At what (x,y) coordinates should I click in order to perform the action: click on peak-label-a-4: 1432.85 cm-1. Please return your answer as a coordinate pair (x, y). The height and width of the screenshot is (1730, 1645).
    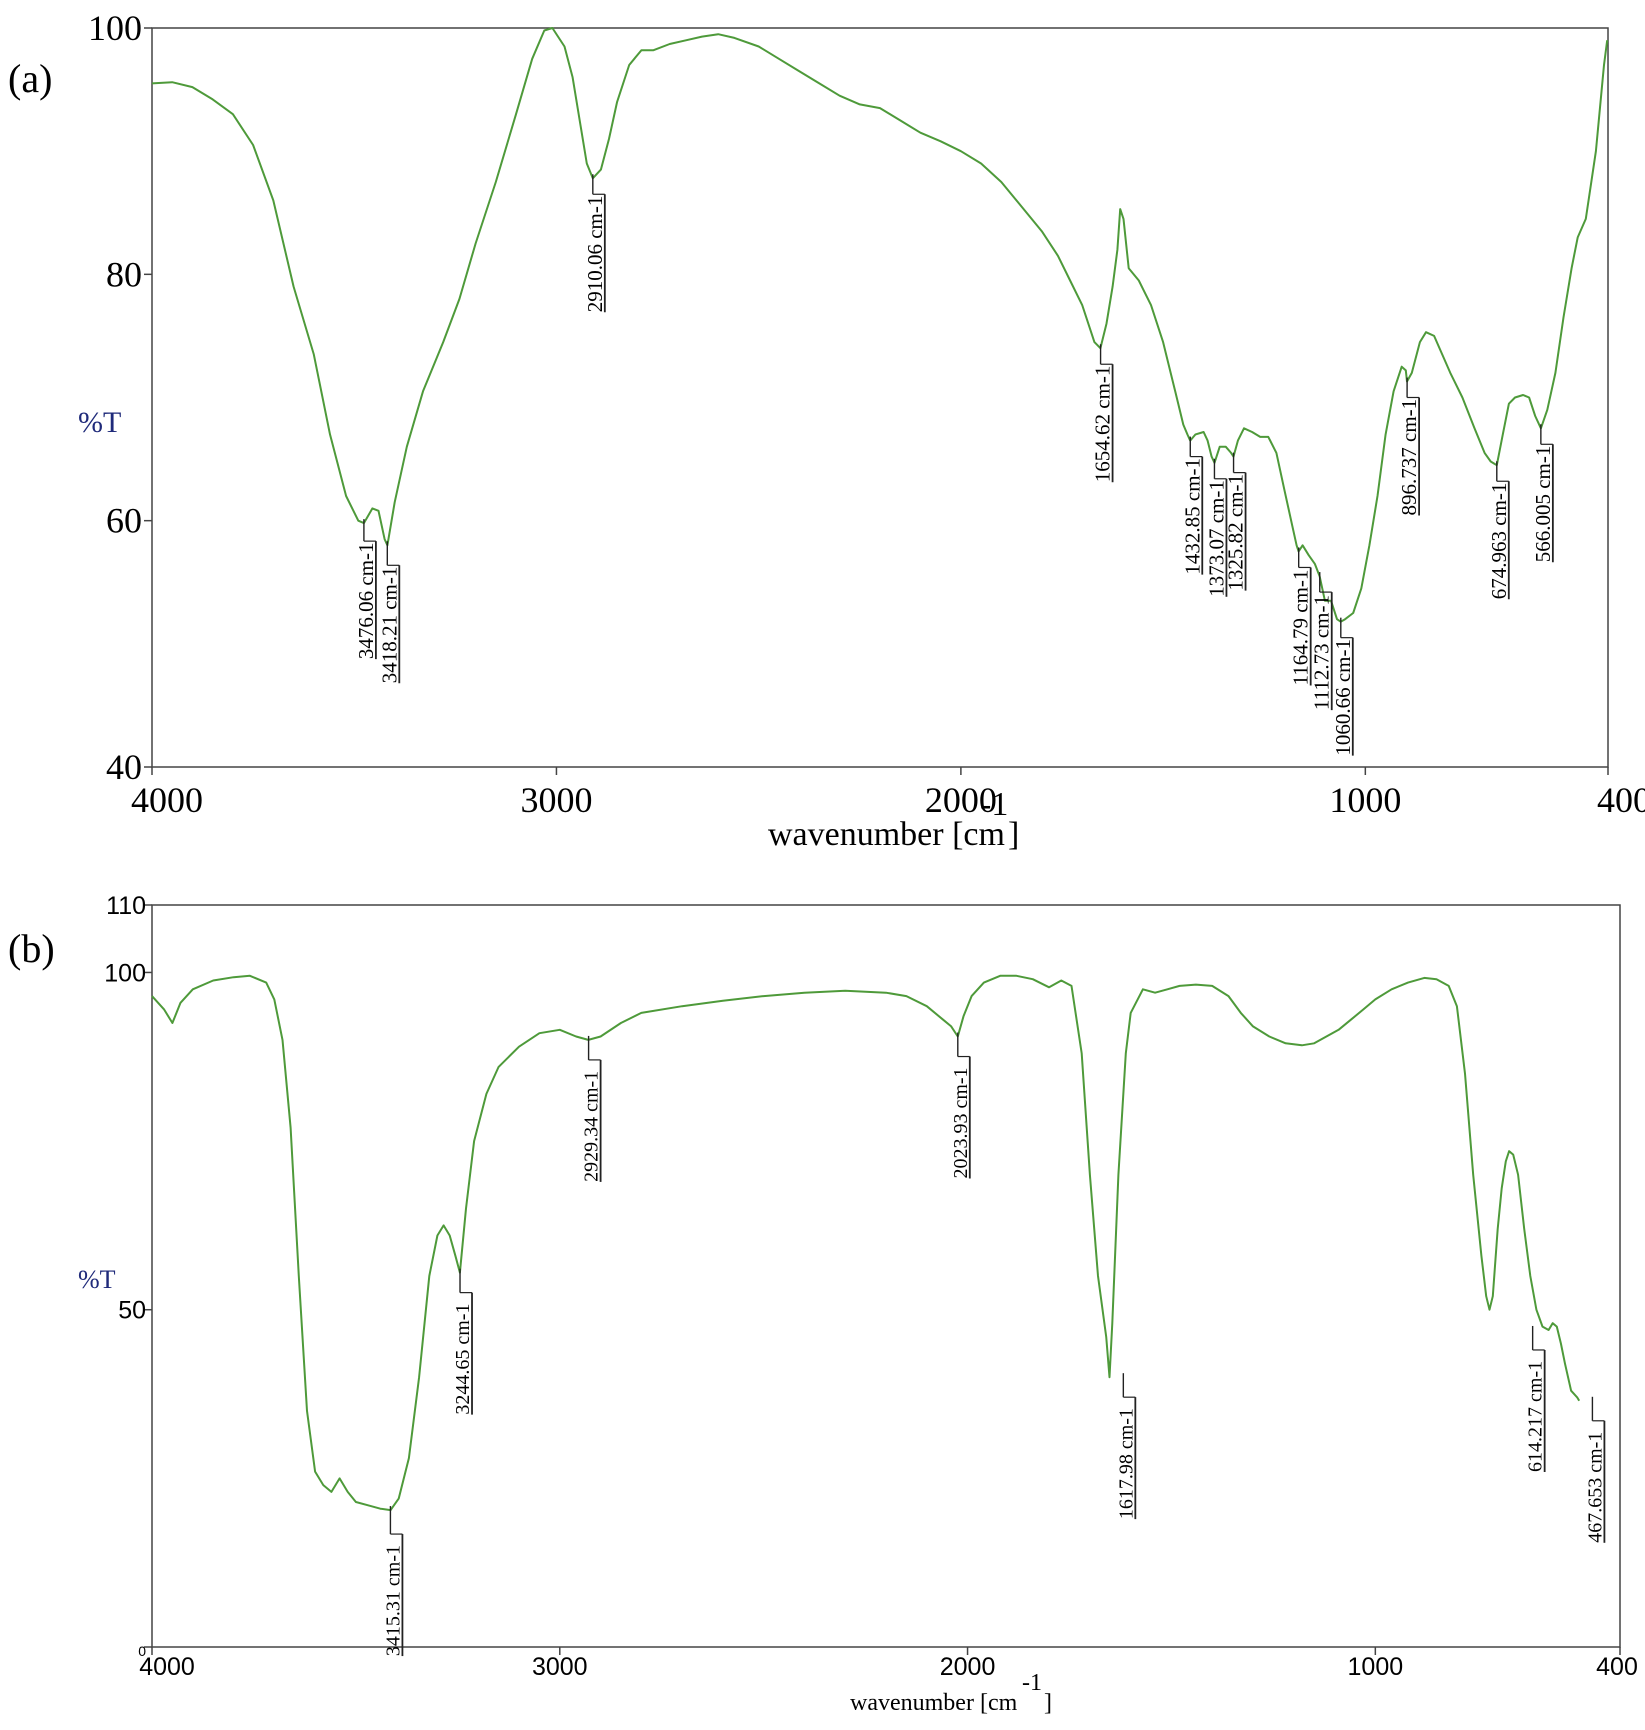
    Looking at the image, I should click on (1192, 516).